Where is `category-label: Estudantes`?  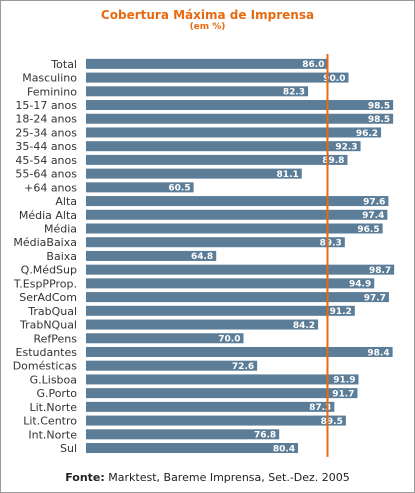 category-label: Estudantes is located at coordinates (47, 352).